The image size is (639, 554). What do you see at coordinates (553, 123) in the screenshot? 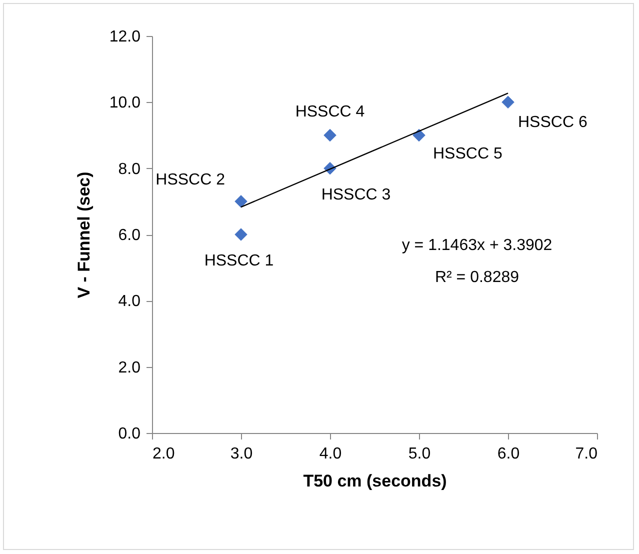
I see `annotation: HSSCC 6` at bounding box center [553, 123].